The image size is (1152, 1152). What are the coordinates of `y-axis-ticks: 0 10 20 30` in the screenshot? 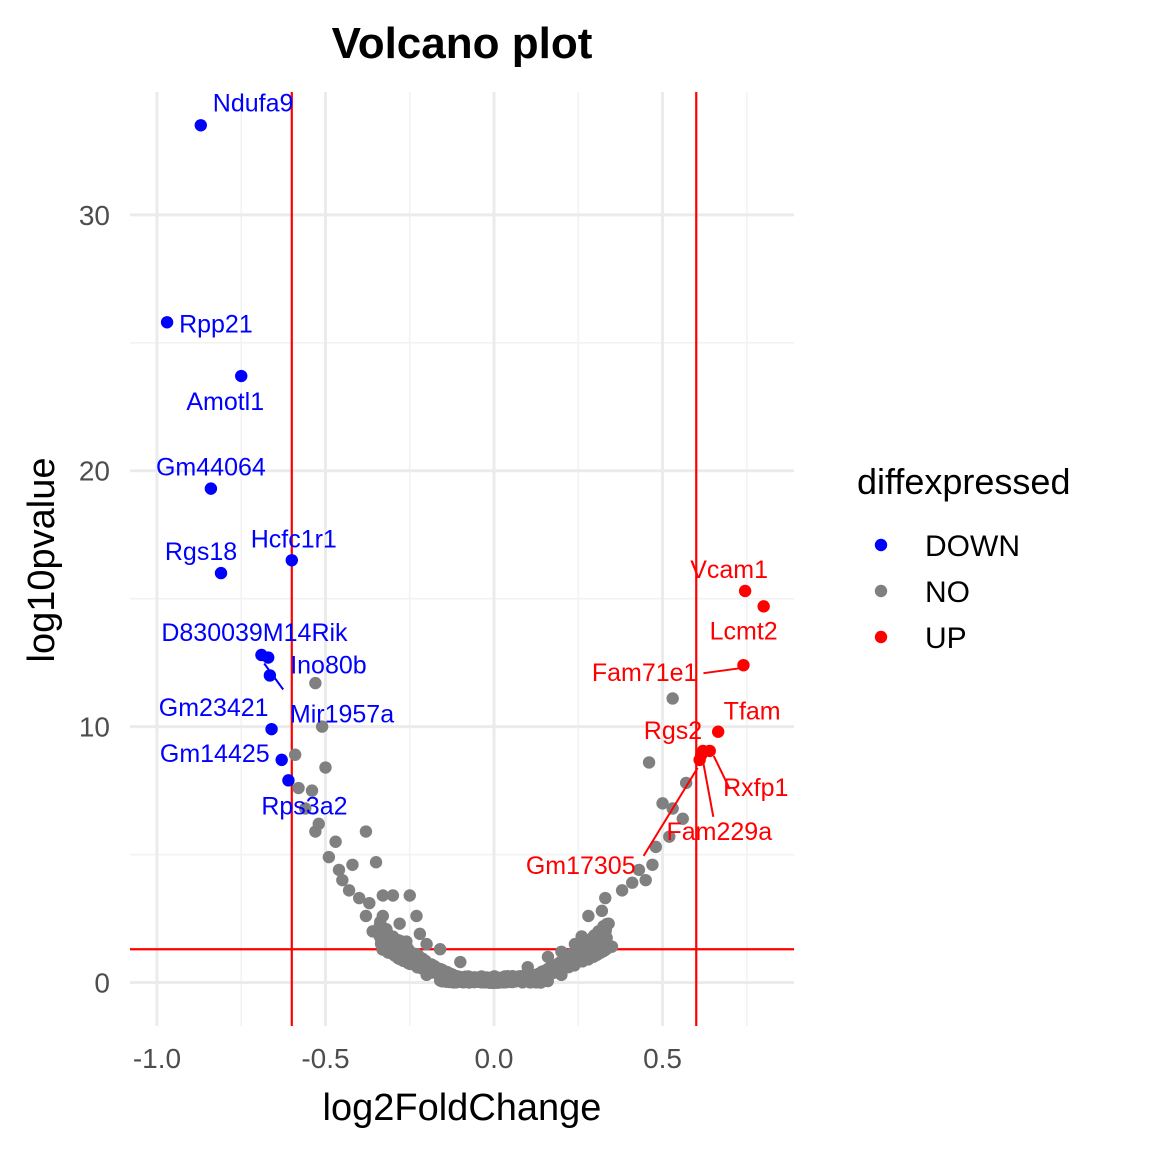 It's located at (94, 599).